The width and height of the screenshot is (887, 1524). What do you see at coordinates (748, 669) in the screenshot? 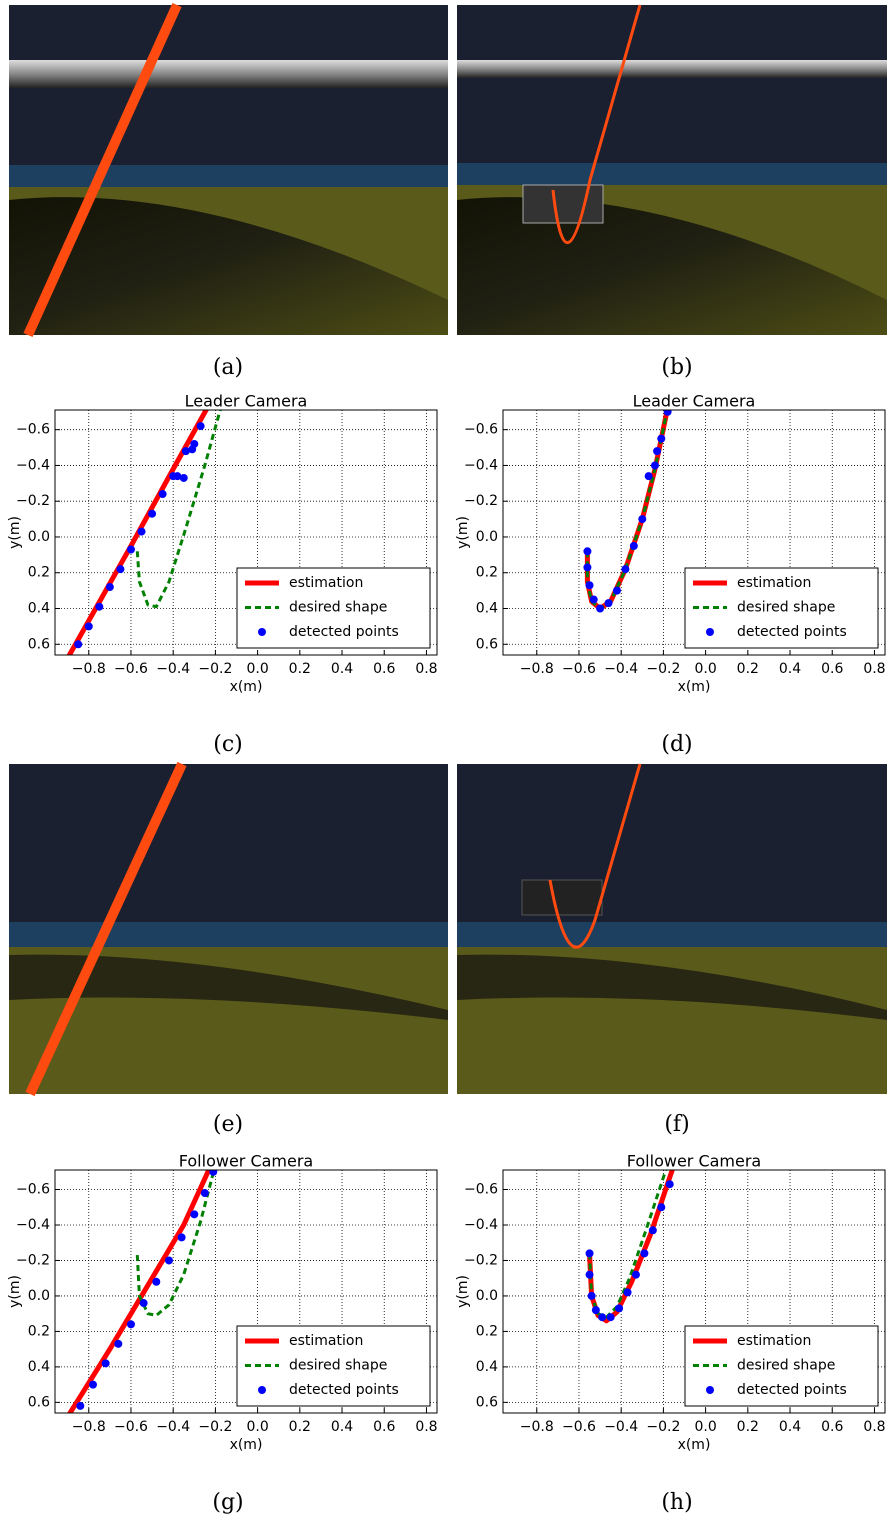
I see `x-tick-label: 0.2` at bounding box center [748, 669].